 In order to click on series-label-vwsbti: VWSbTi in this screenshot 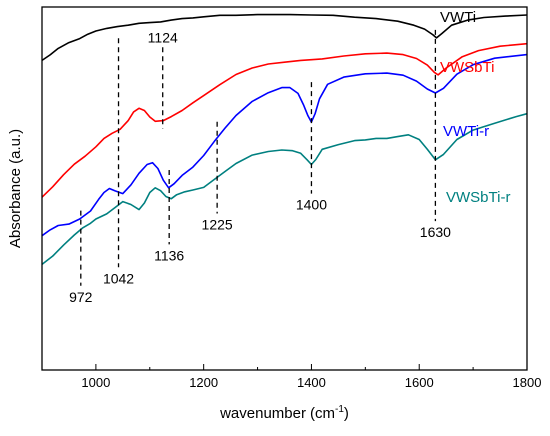, I will do `click(467, 67)`.